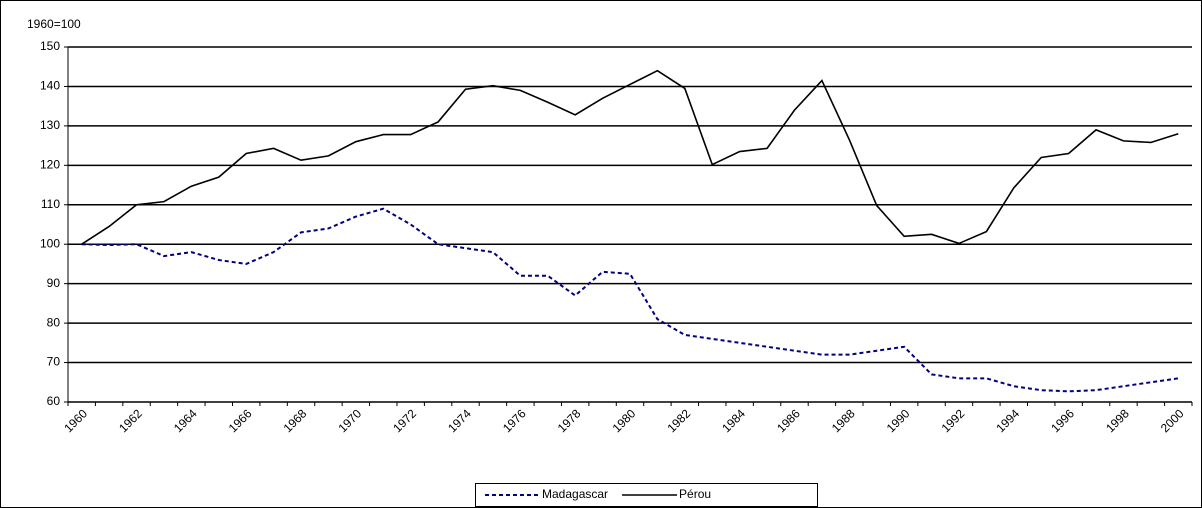 This screenshot has height=508, width=1202. What do you see at coordinates (54, 401) in the screenshot?
I see `y-tick-label: 60` at bounding box center [54, 401].